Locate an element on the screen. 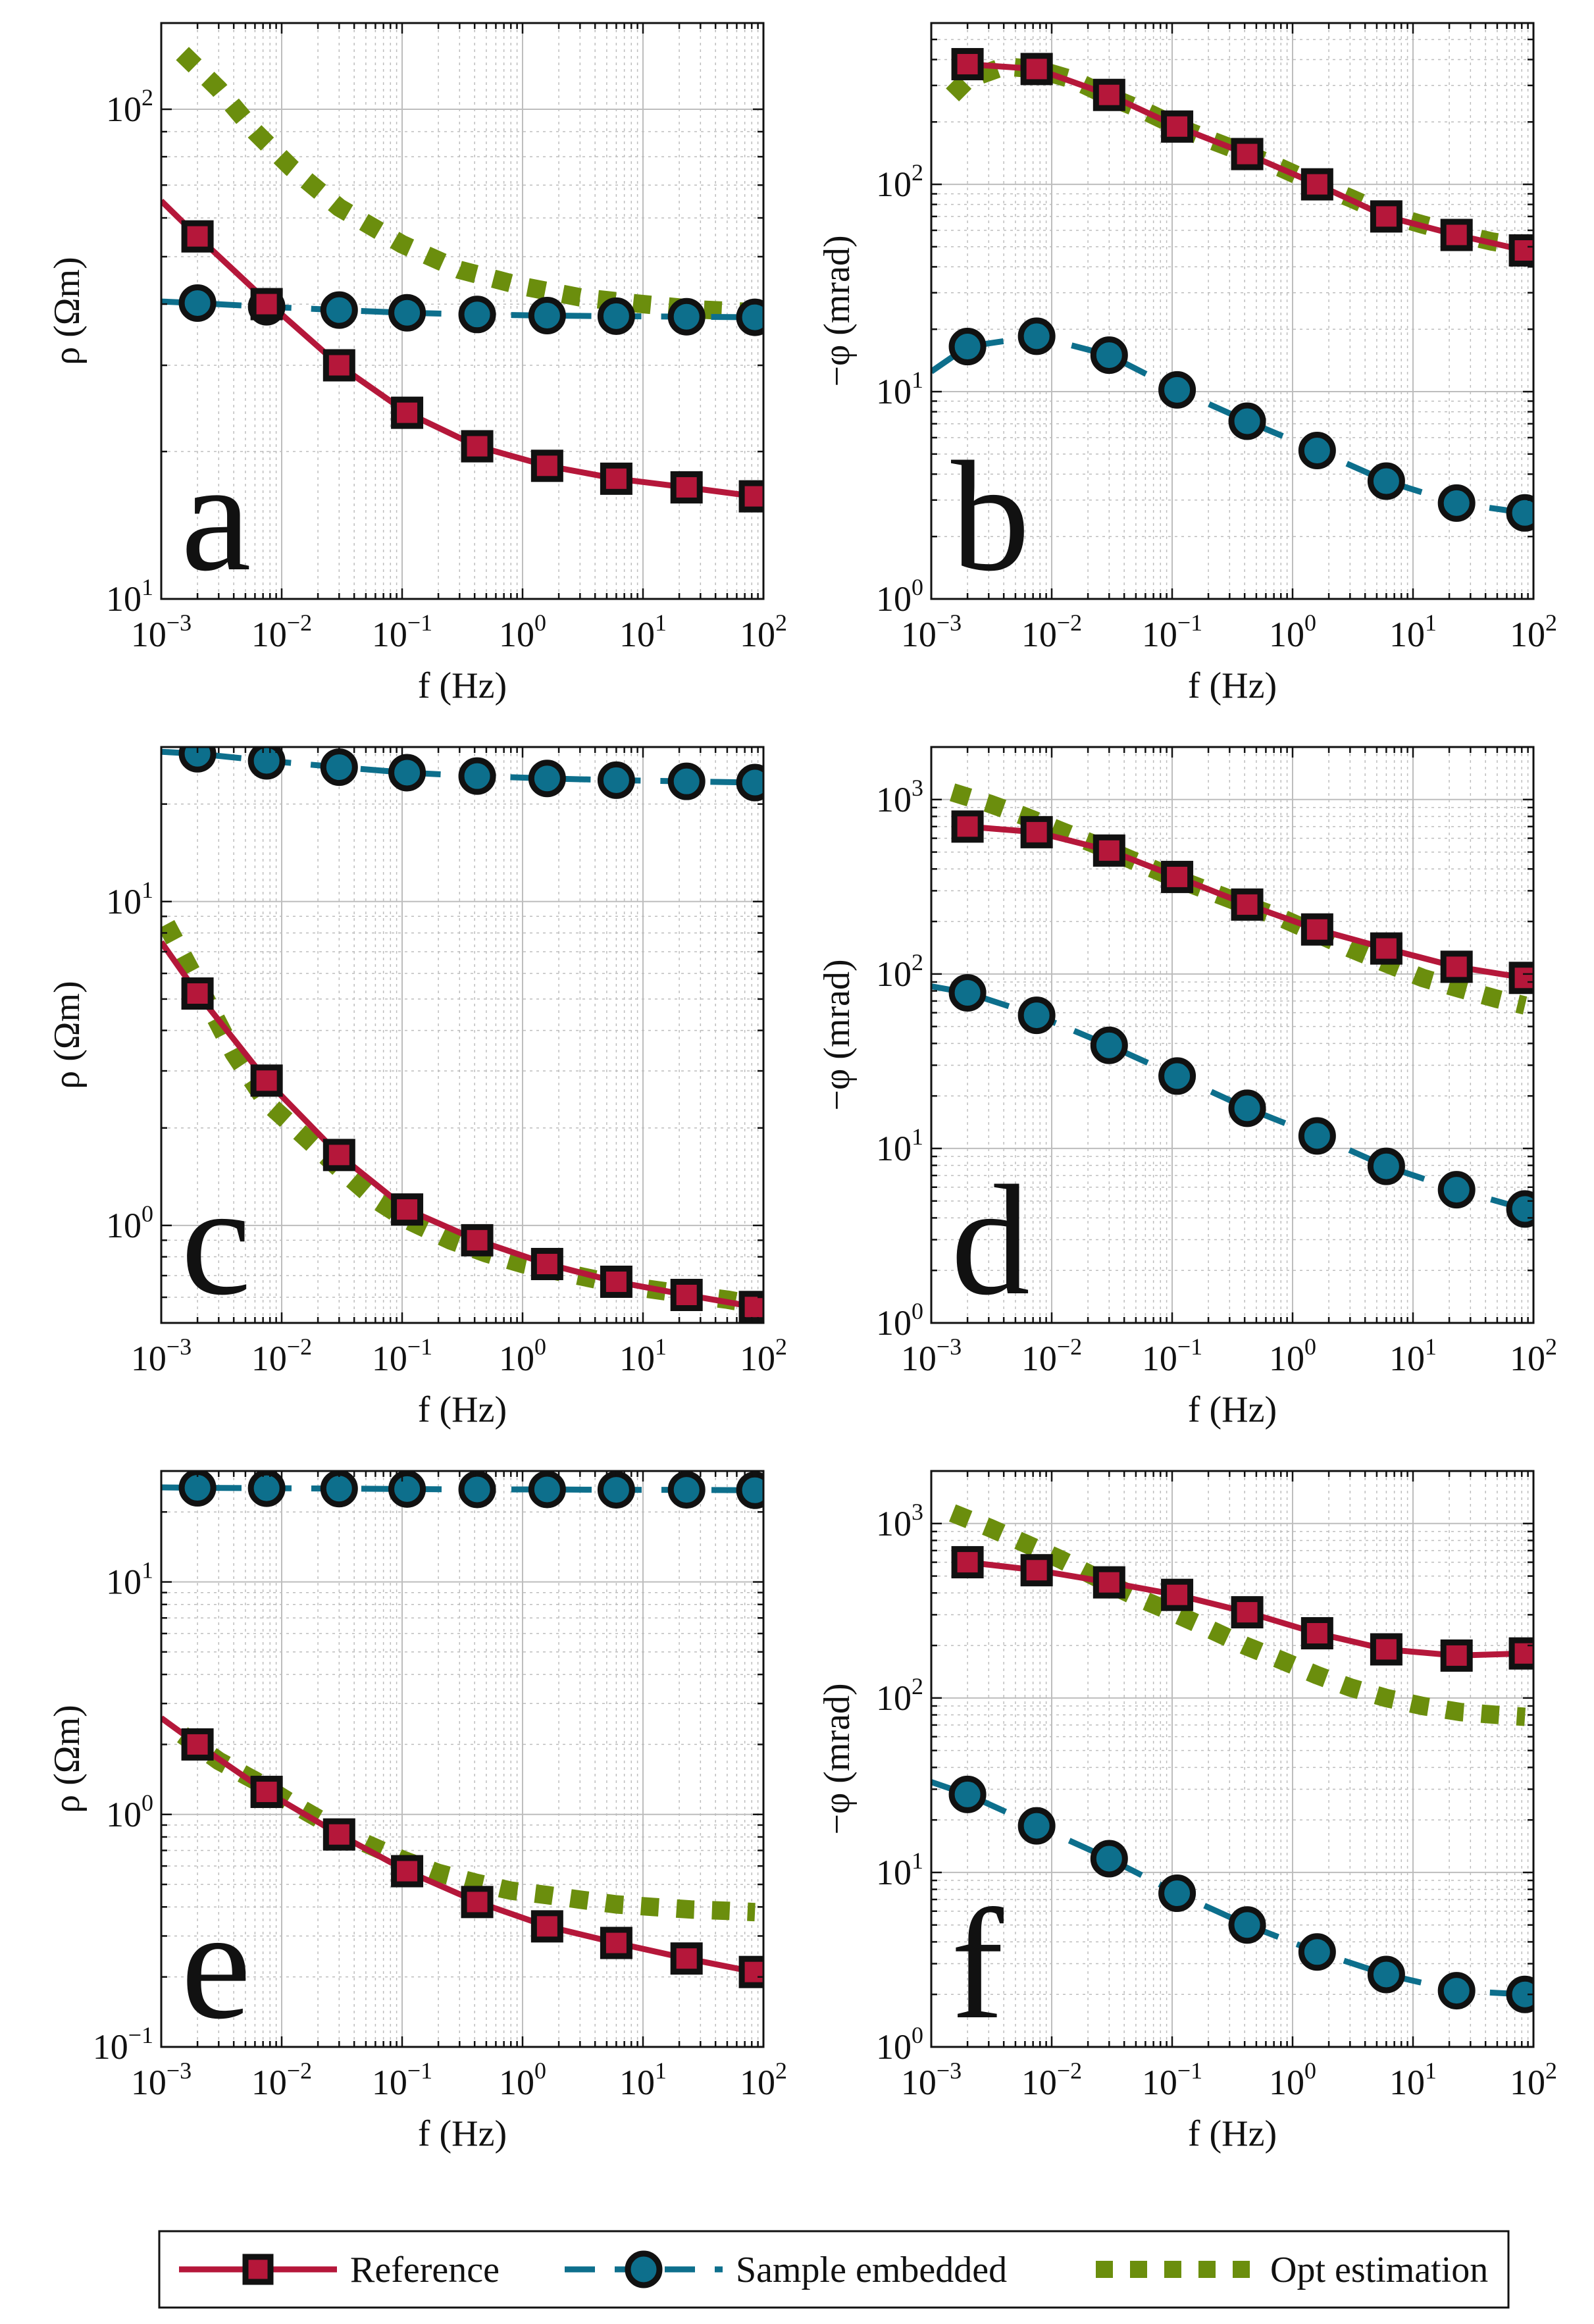  panel-d-letter: d is located at coordinates (991, 1240).